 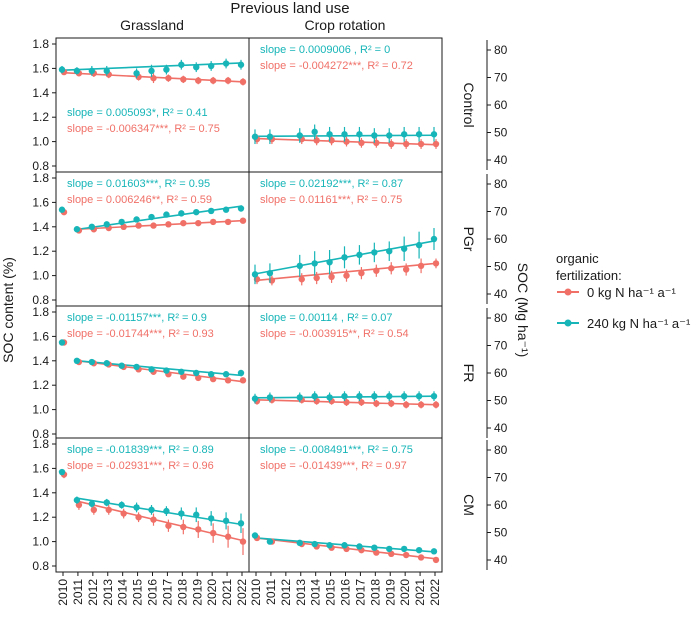 I want to click on legend-key-0n, so click(x=568, y=292).